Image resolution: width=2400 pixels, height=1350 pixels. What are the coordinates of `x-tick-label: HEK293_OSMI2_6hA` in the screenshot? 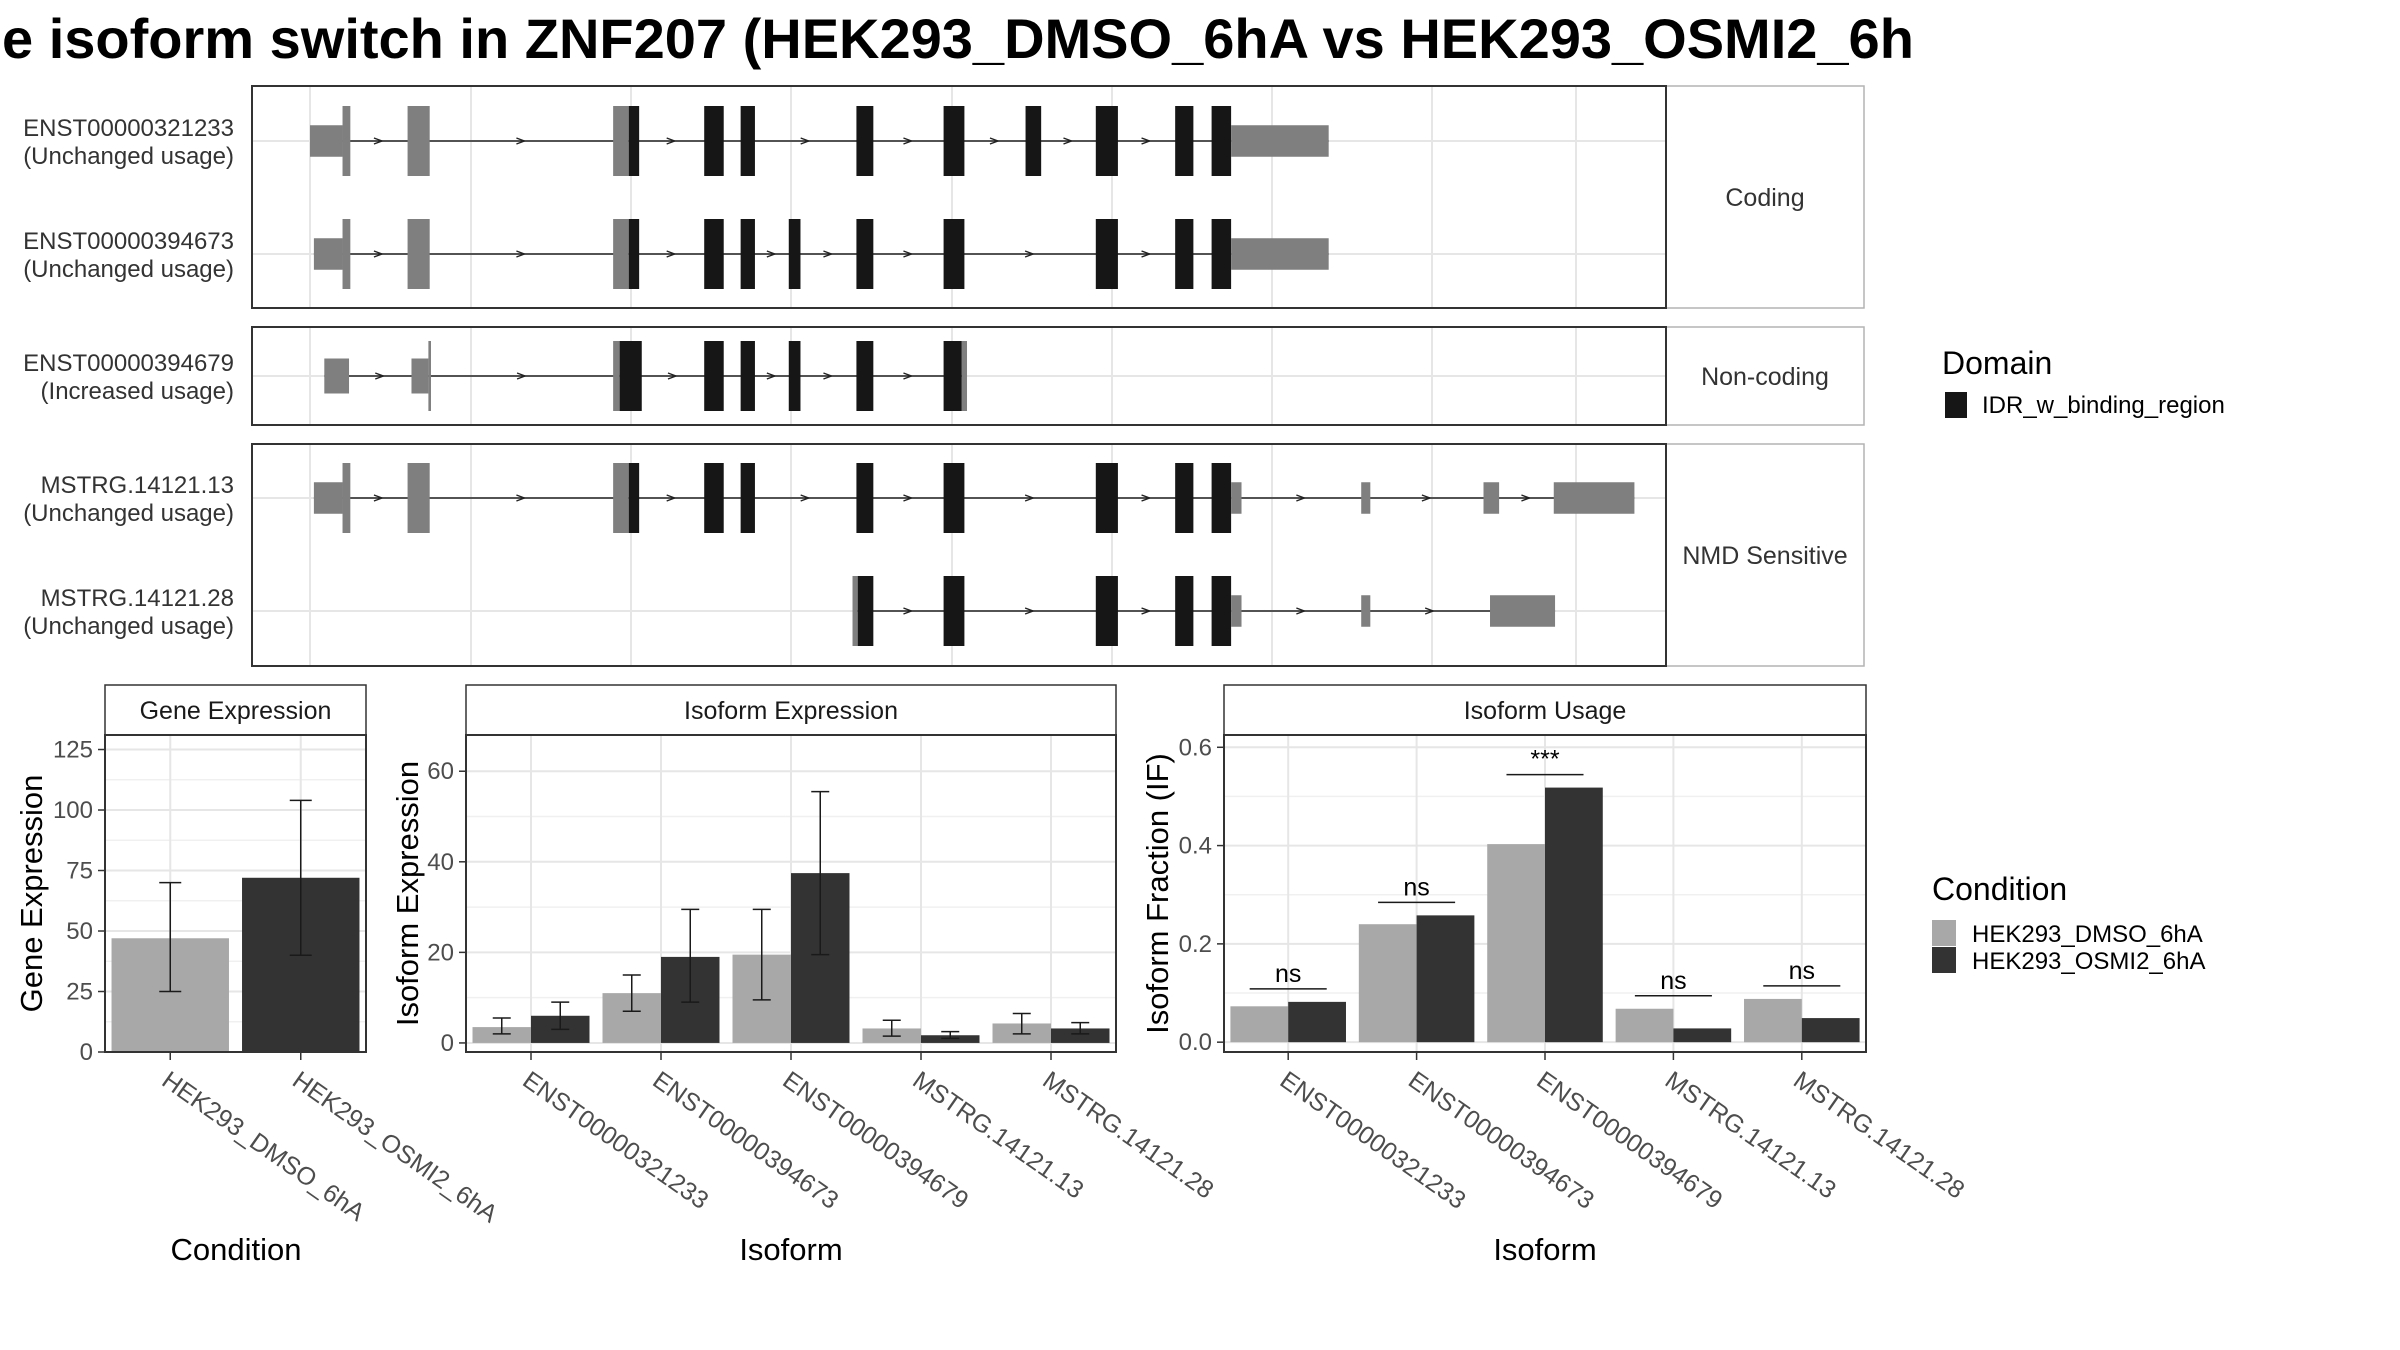 It's located at (395, 1147).